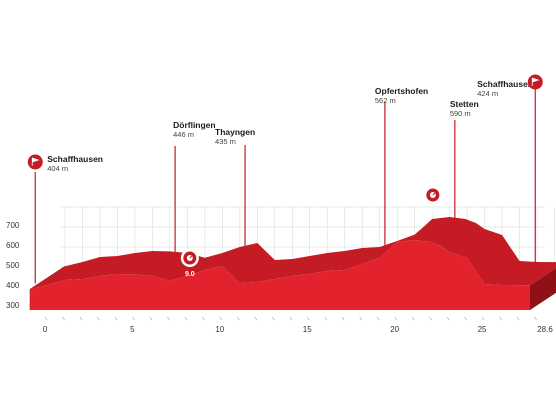 This screenshot has width=556, height=415. What do you see at coordinates (464, 104) in the screenshot?
I see `location-name-4: Stetten` at bounding box center [464, 104].